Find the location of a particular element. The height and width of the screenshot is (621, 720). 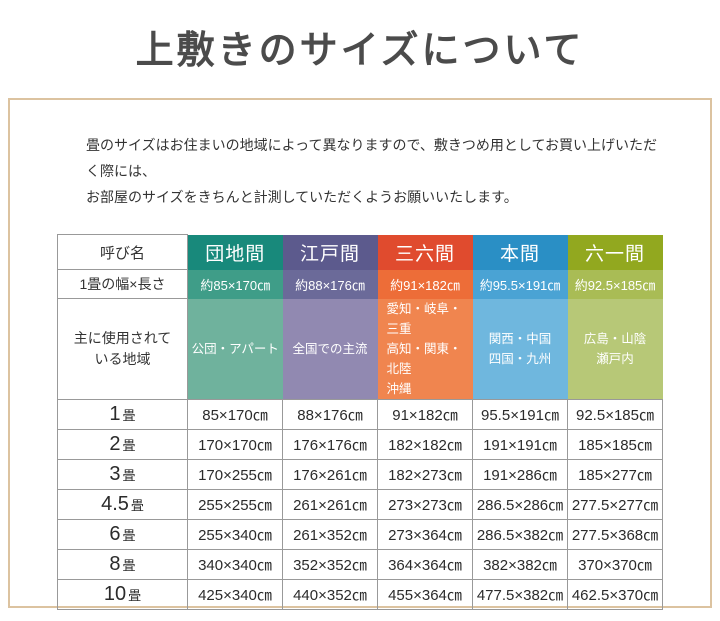

region-cell: 公団・アパート is located at coordinates (235, 348).